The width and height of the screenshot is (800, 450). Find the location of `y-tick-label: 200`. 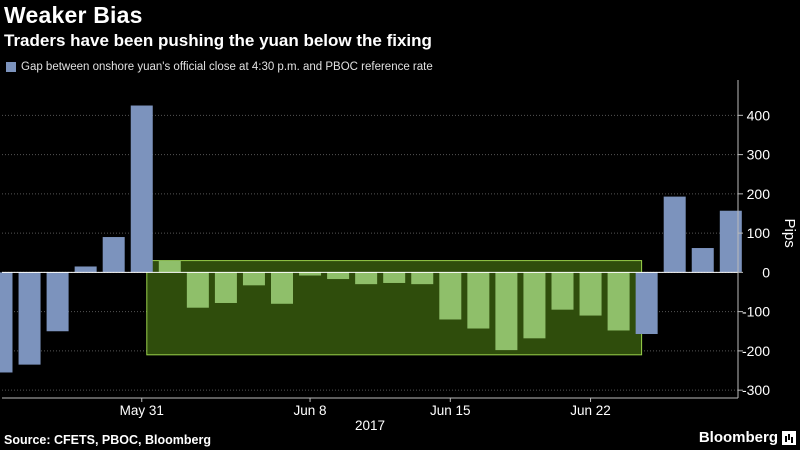

y-tick-label: 200 is located at coordinates (759, 194).